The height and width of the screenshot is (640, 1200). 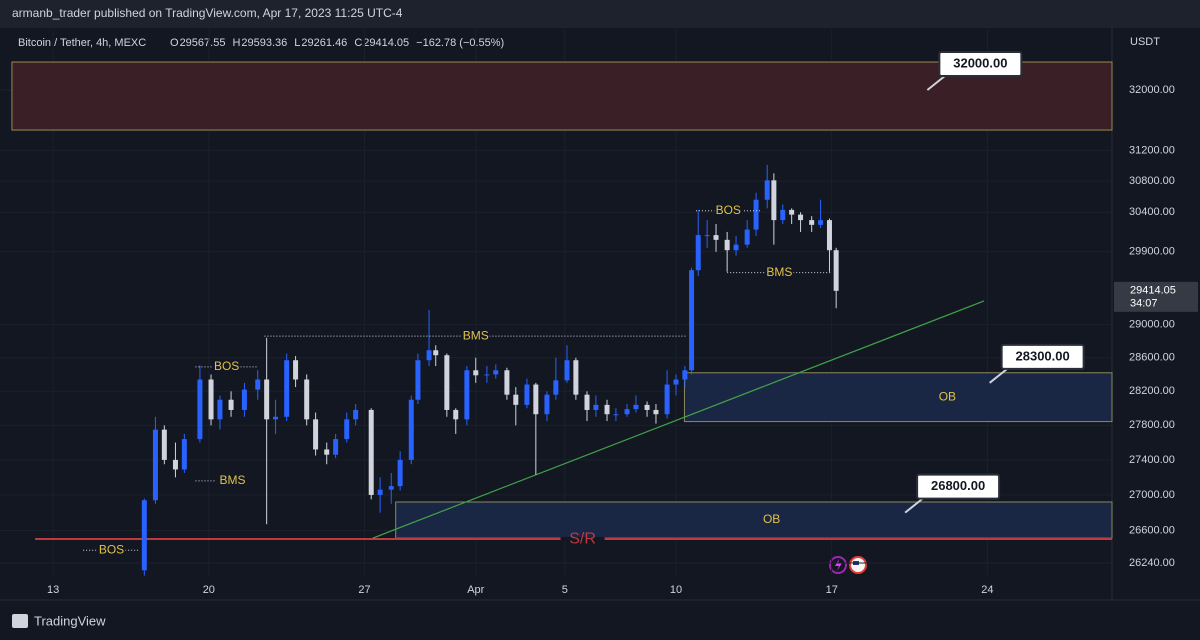 I want to click on sr-label-bg, so click(x=582, y=539).